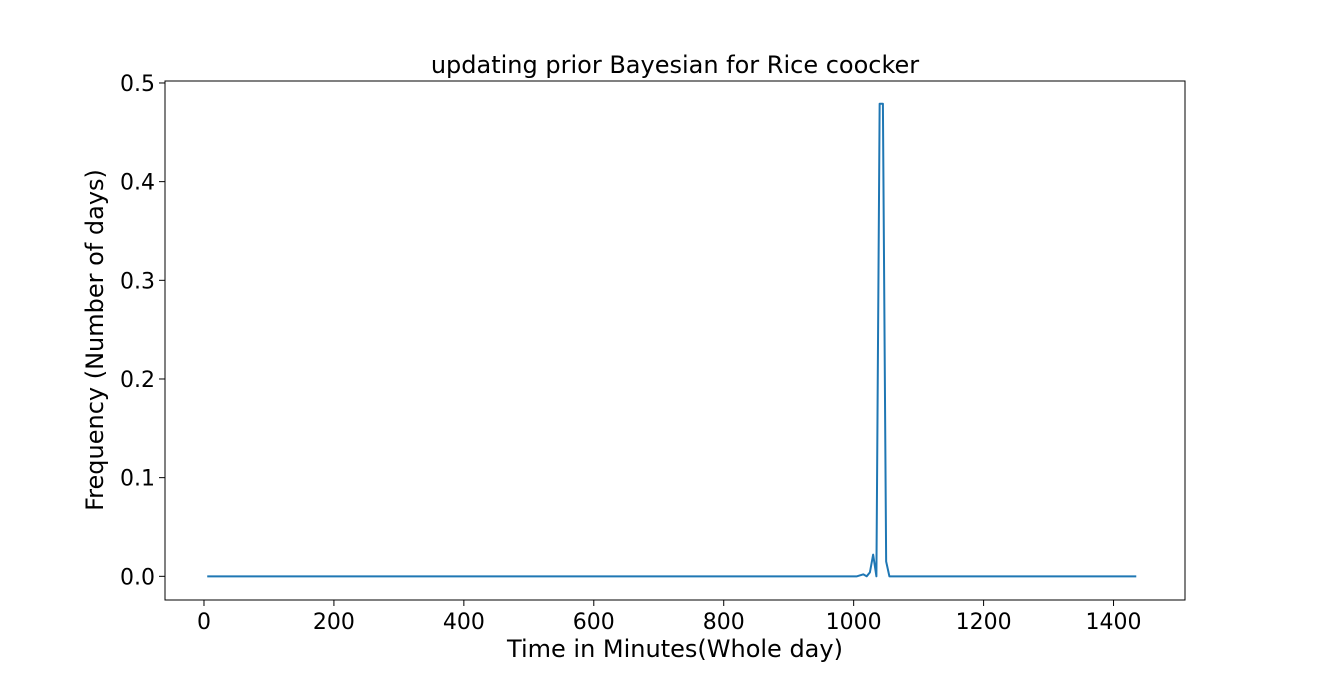  Describe the element at coordinates (675, 65) in the screenshot. I see `chart-title: updating prior Bayesian for Rice coocker` at that location.